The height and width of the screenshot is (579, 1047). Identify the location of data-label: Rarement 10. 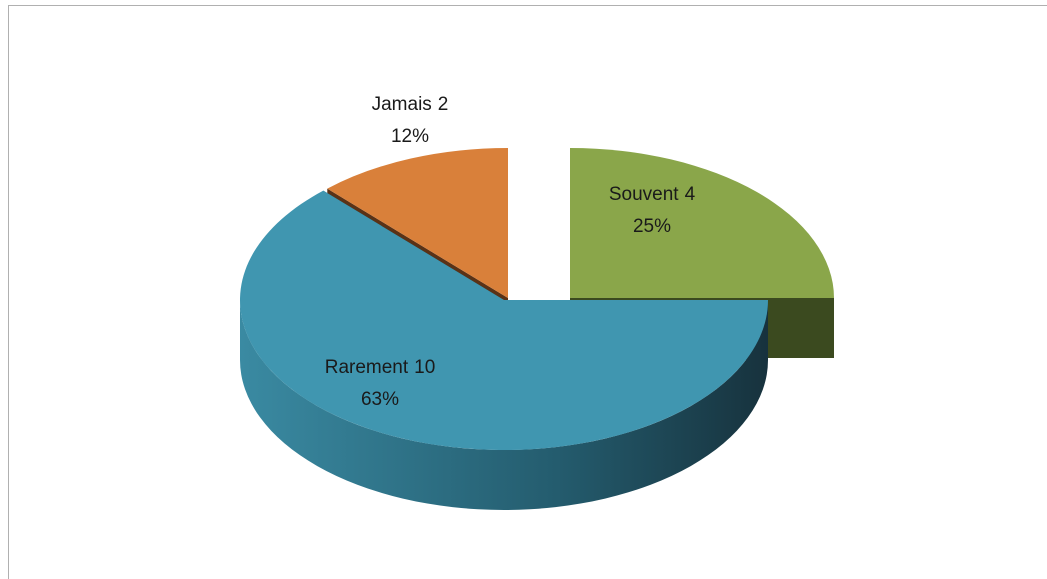
(380, 367).